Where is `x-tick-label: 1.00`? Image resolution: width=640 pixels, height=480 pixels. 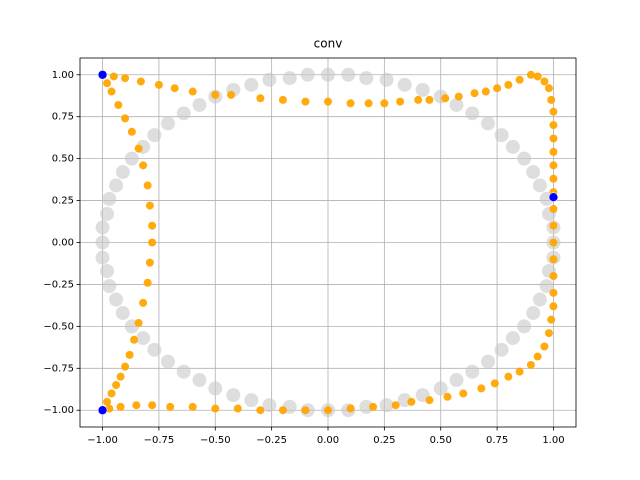 x-tick-label: 1.00 is located at coordinates (553, 440).